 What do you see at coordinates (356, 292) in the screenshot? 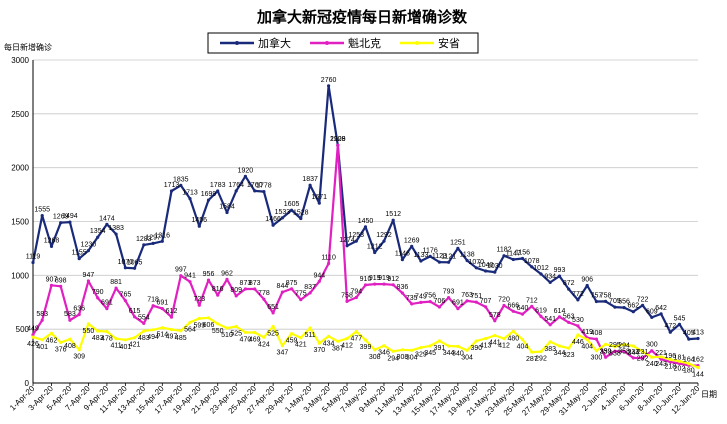
I see `data-label-quebec: 794` at bounding box center [356, 292].